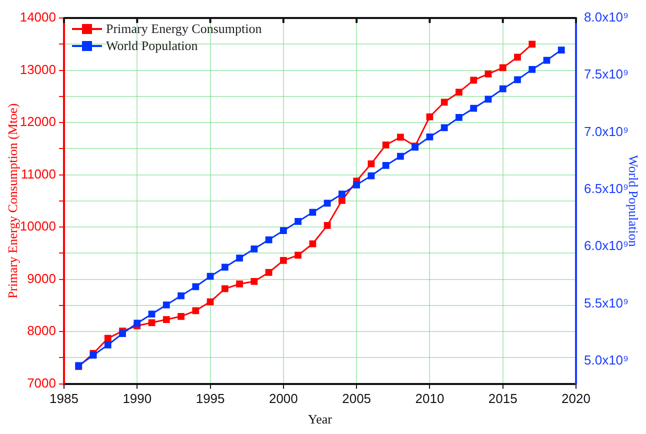  What do you see at coordinates (184, 28) in the screenshot?
I see `legend-label: Primary Energy Consumption` at bounding box center [184, 28].